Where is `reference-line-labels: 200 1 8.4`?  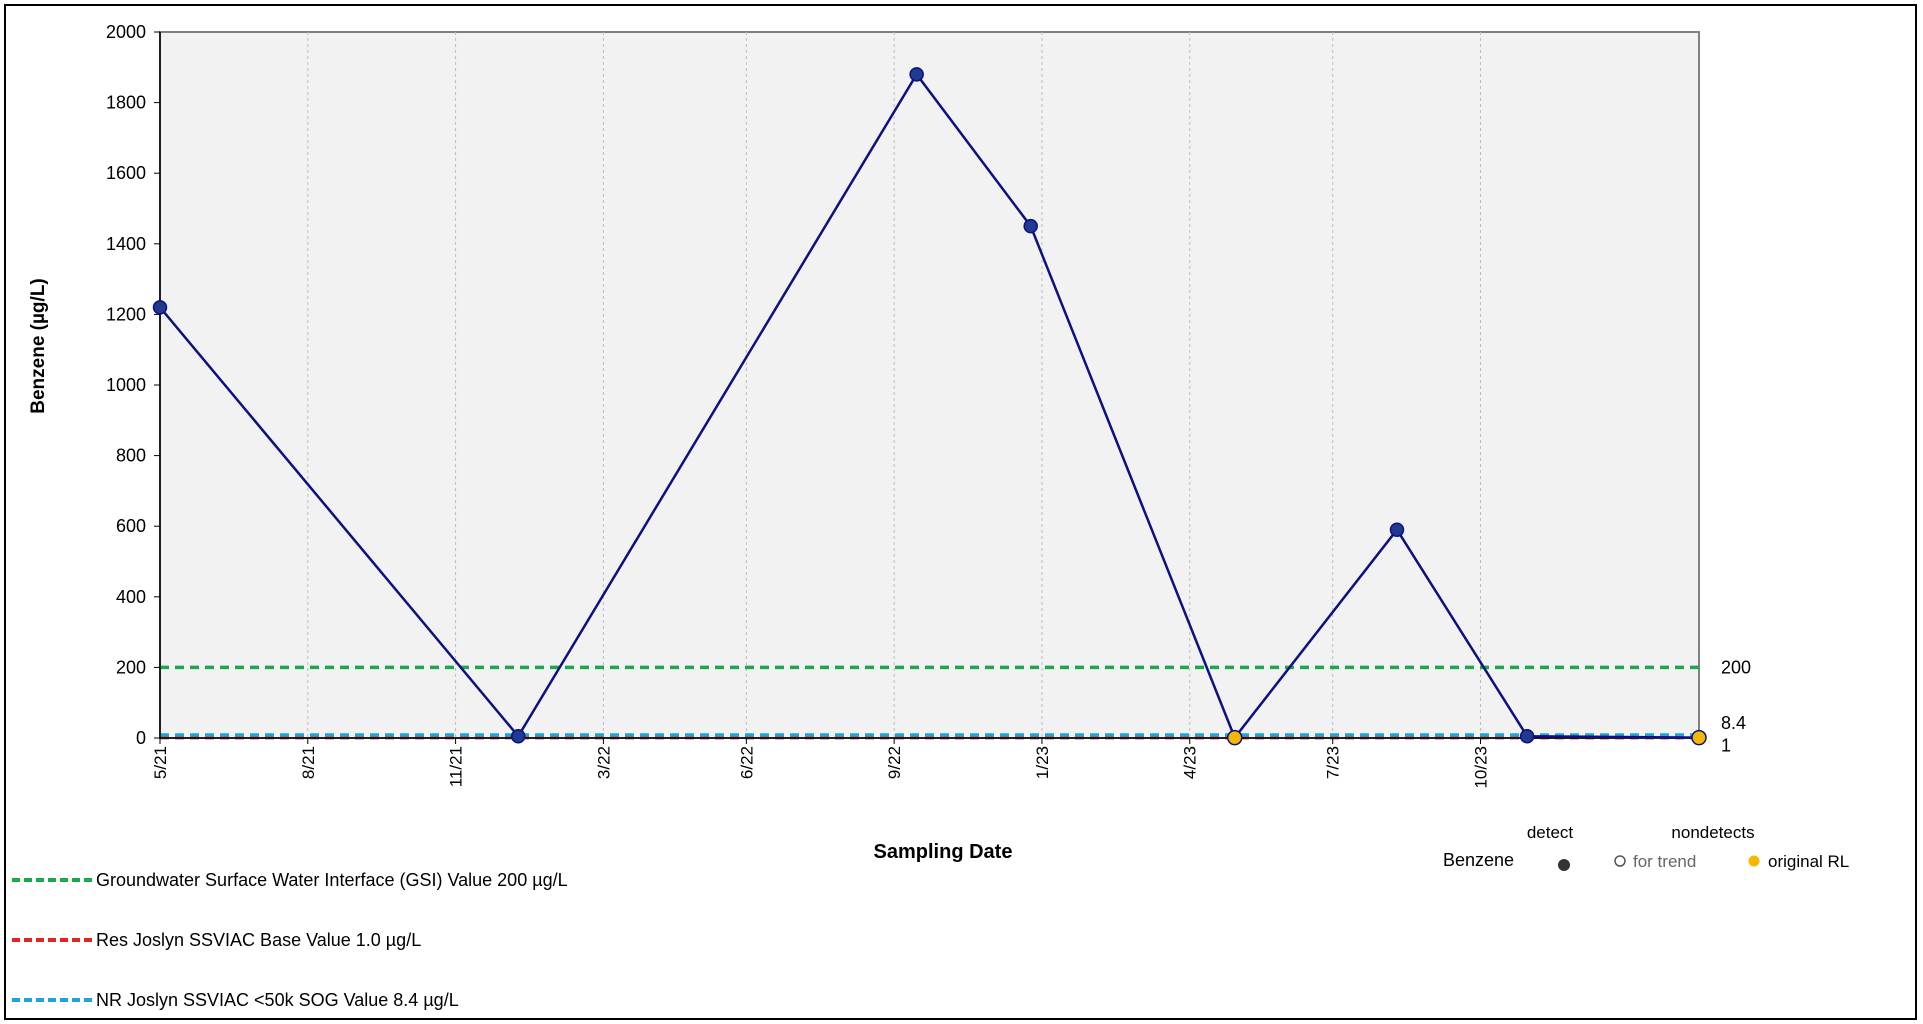
reference-line-labels: 200 1 8.4 is located at coordinates (1736, 706).